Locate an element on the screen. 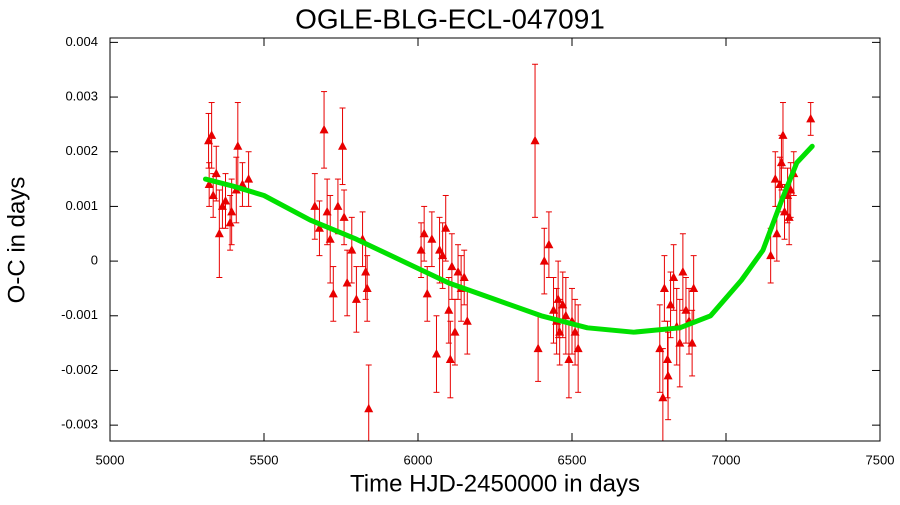  y-tick-label: 0.001 is located at coordinates (81, 205).